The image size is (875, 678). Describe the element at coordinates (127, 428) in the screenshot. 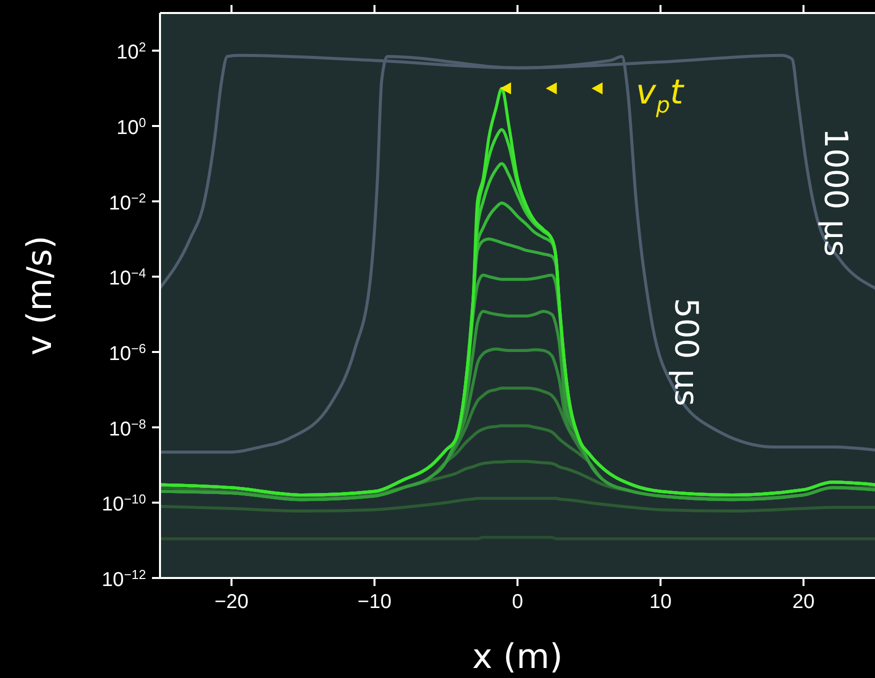

I see `y-tick-label: 10$^{−8}$` at that location.